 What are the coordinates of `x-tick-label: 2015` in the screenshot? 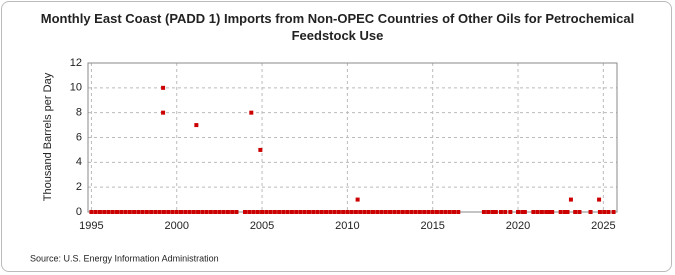 It's located at (432, 226).